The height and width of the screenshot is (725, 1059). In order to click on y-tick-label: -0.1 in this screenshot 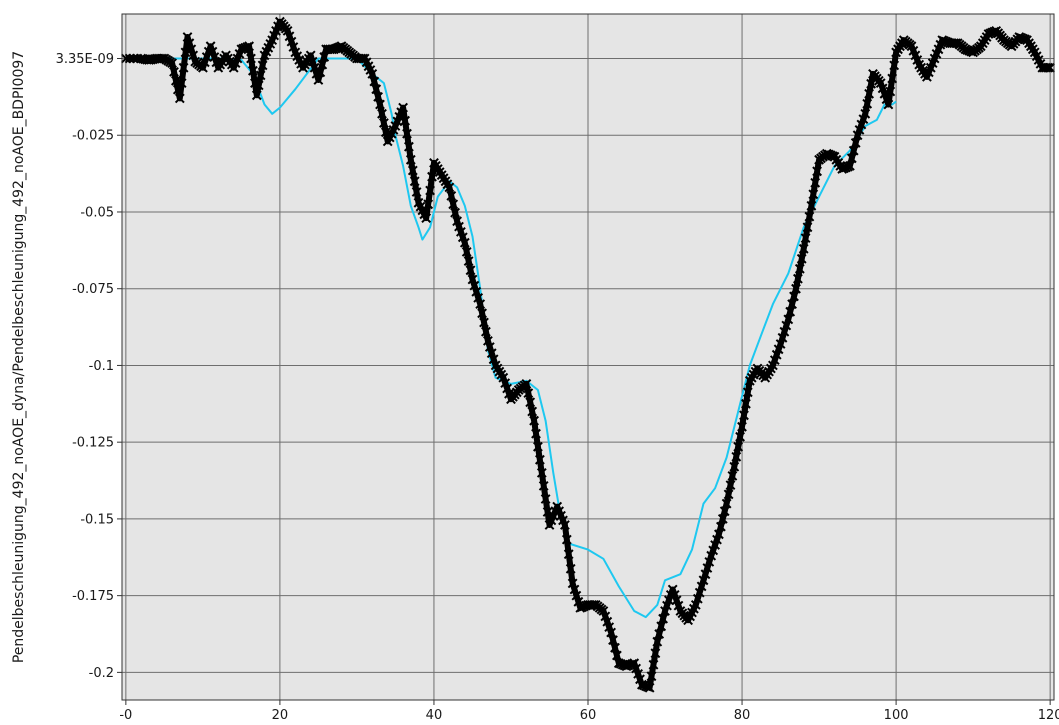, I will do `click(101, 366)`.